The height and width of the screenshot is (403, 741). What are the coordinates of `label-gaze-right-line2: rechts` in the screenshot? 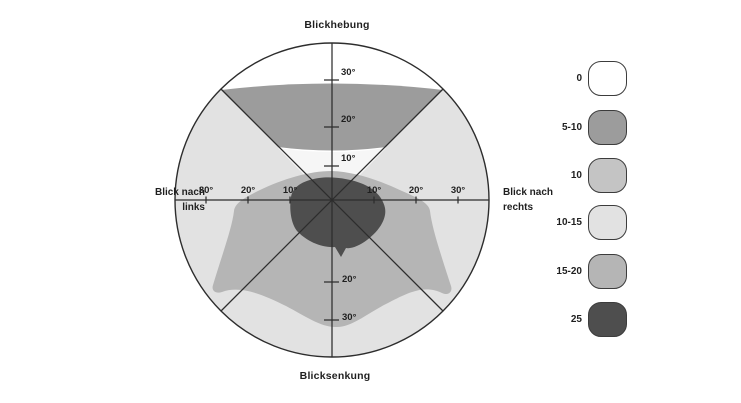 It's located at (518, 207).